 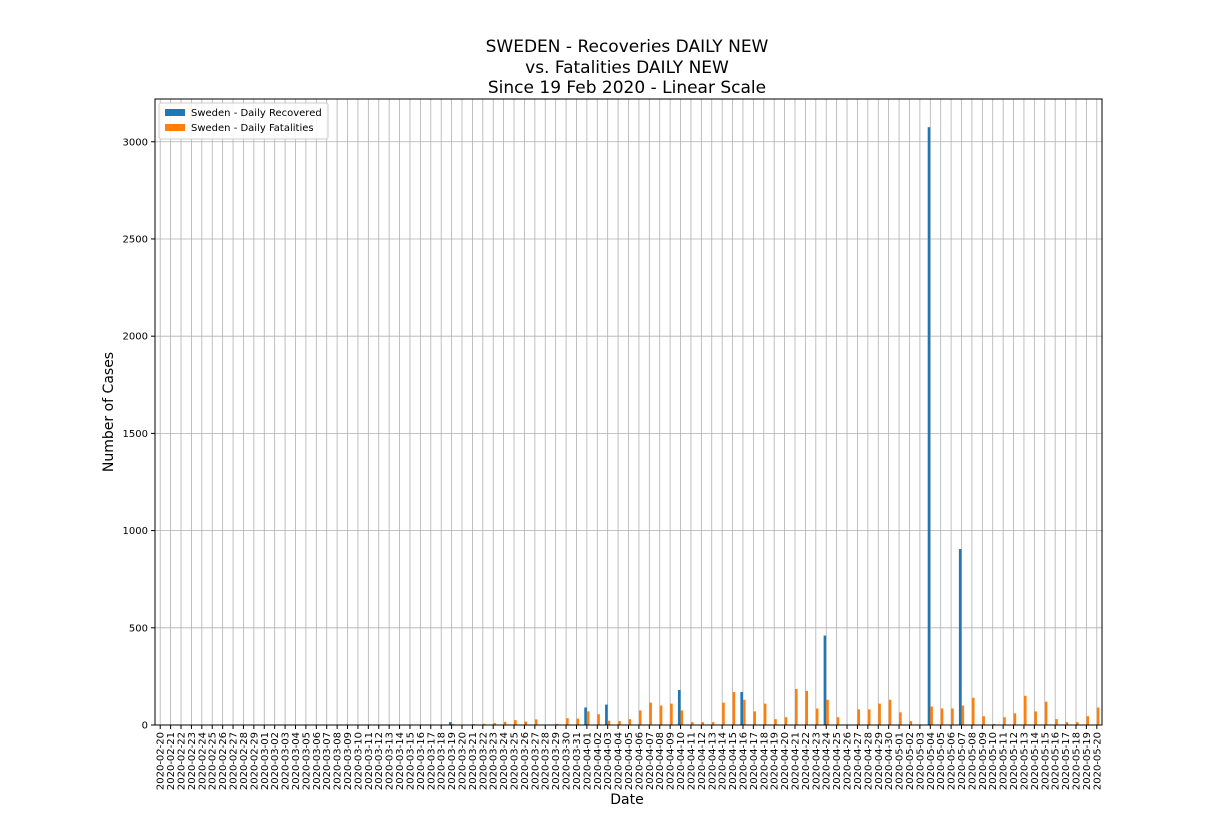 What do you see at coordinates (504, 761) in the screenshot?
I see `x-tick-label: 2020-03-24` at bounding box center [504, 761].